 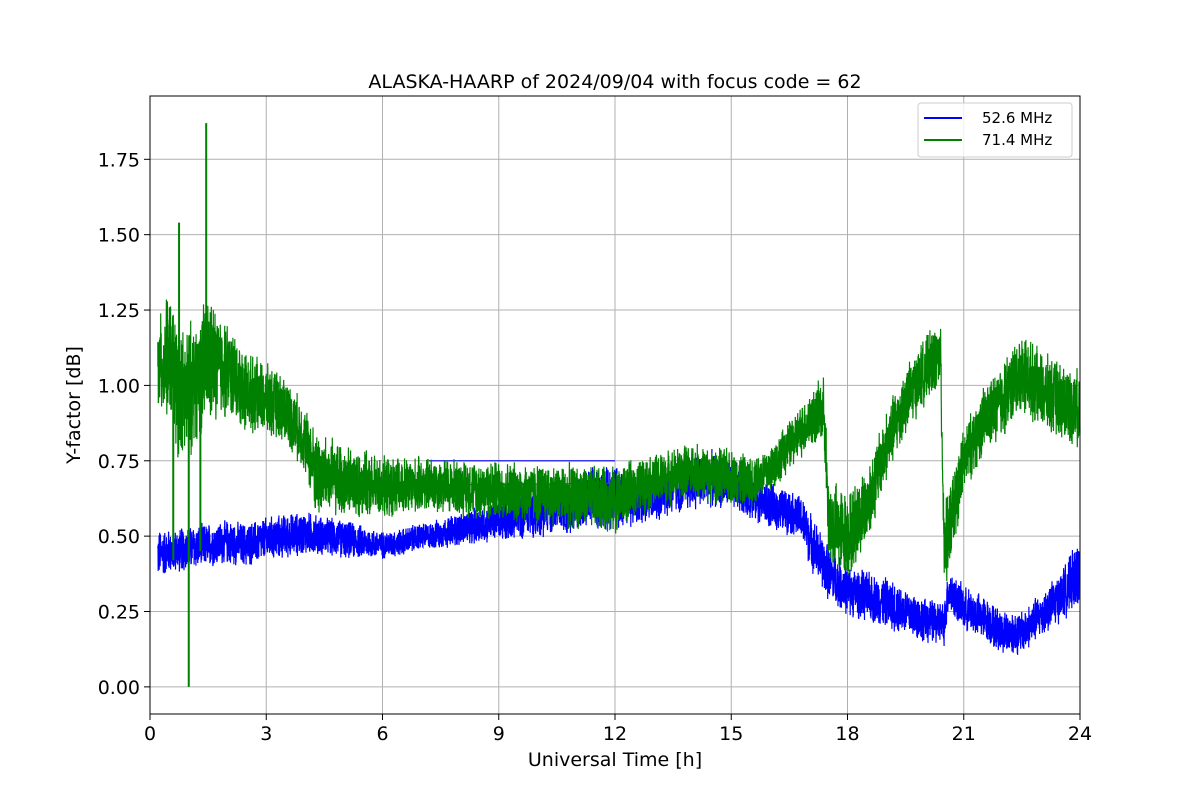 I want to click on y-tick-label: 0.25, so click(x=119, y=613).